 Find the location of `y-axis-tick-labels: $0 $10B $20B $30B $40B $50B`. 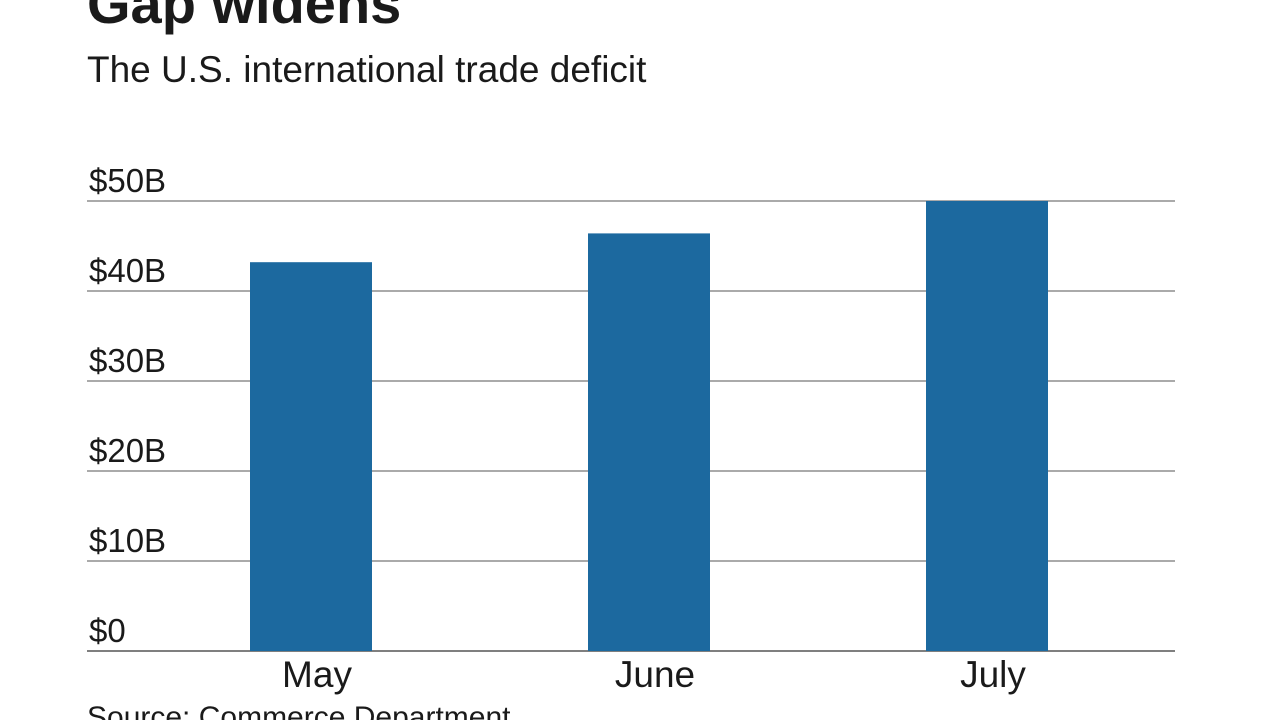

y-axis-tick-labels: $0 $10B $20B $30B $40B $50B is located at coordinates (127, 405).